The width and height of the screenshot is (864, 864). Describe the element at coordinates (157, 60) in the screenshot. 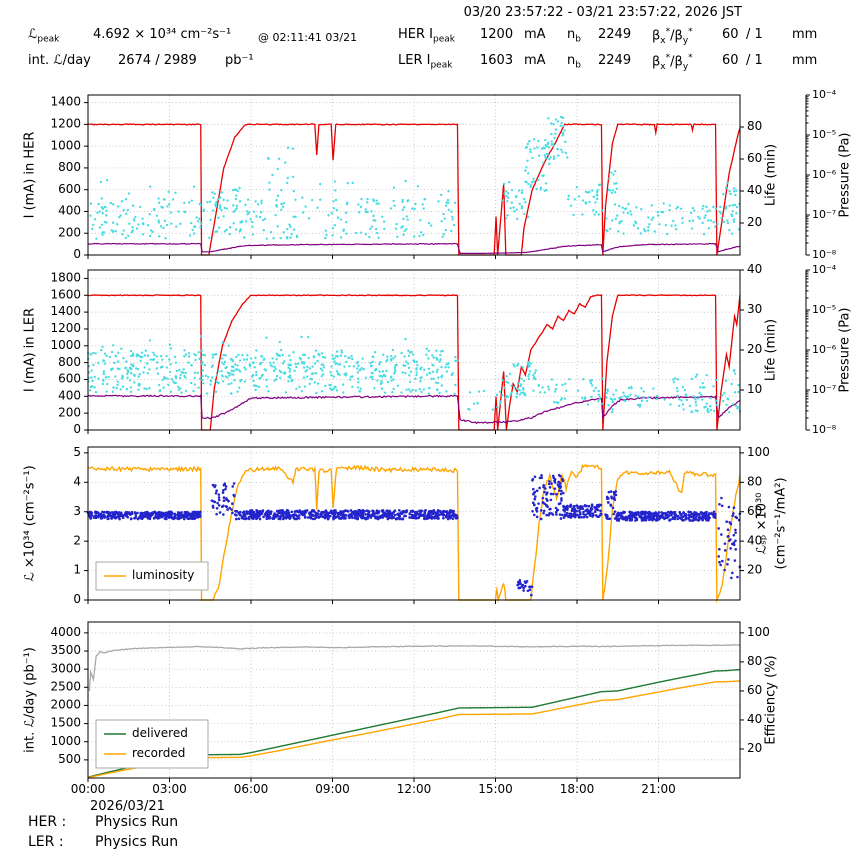

I see `int-lum-value: 2674 / 2989` at that location.